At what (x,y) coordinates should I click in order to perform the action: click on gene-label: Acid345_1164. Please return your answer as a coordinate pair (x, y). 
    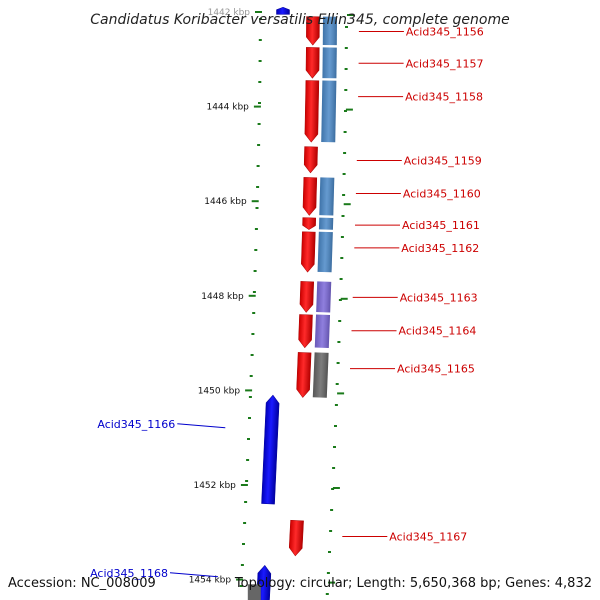
    Looking at the image, I should click on (438, 331).